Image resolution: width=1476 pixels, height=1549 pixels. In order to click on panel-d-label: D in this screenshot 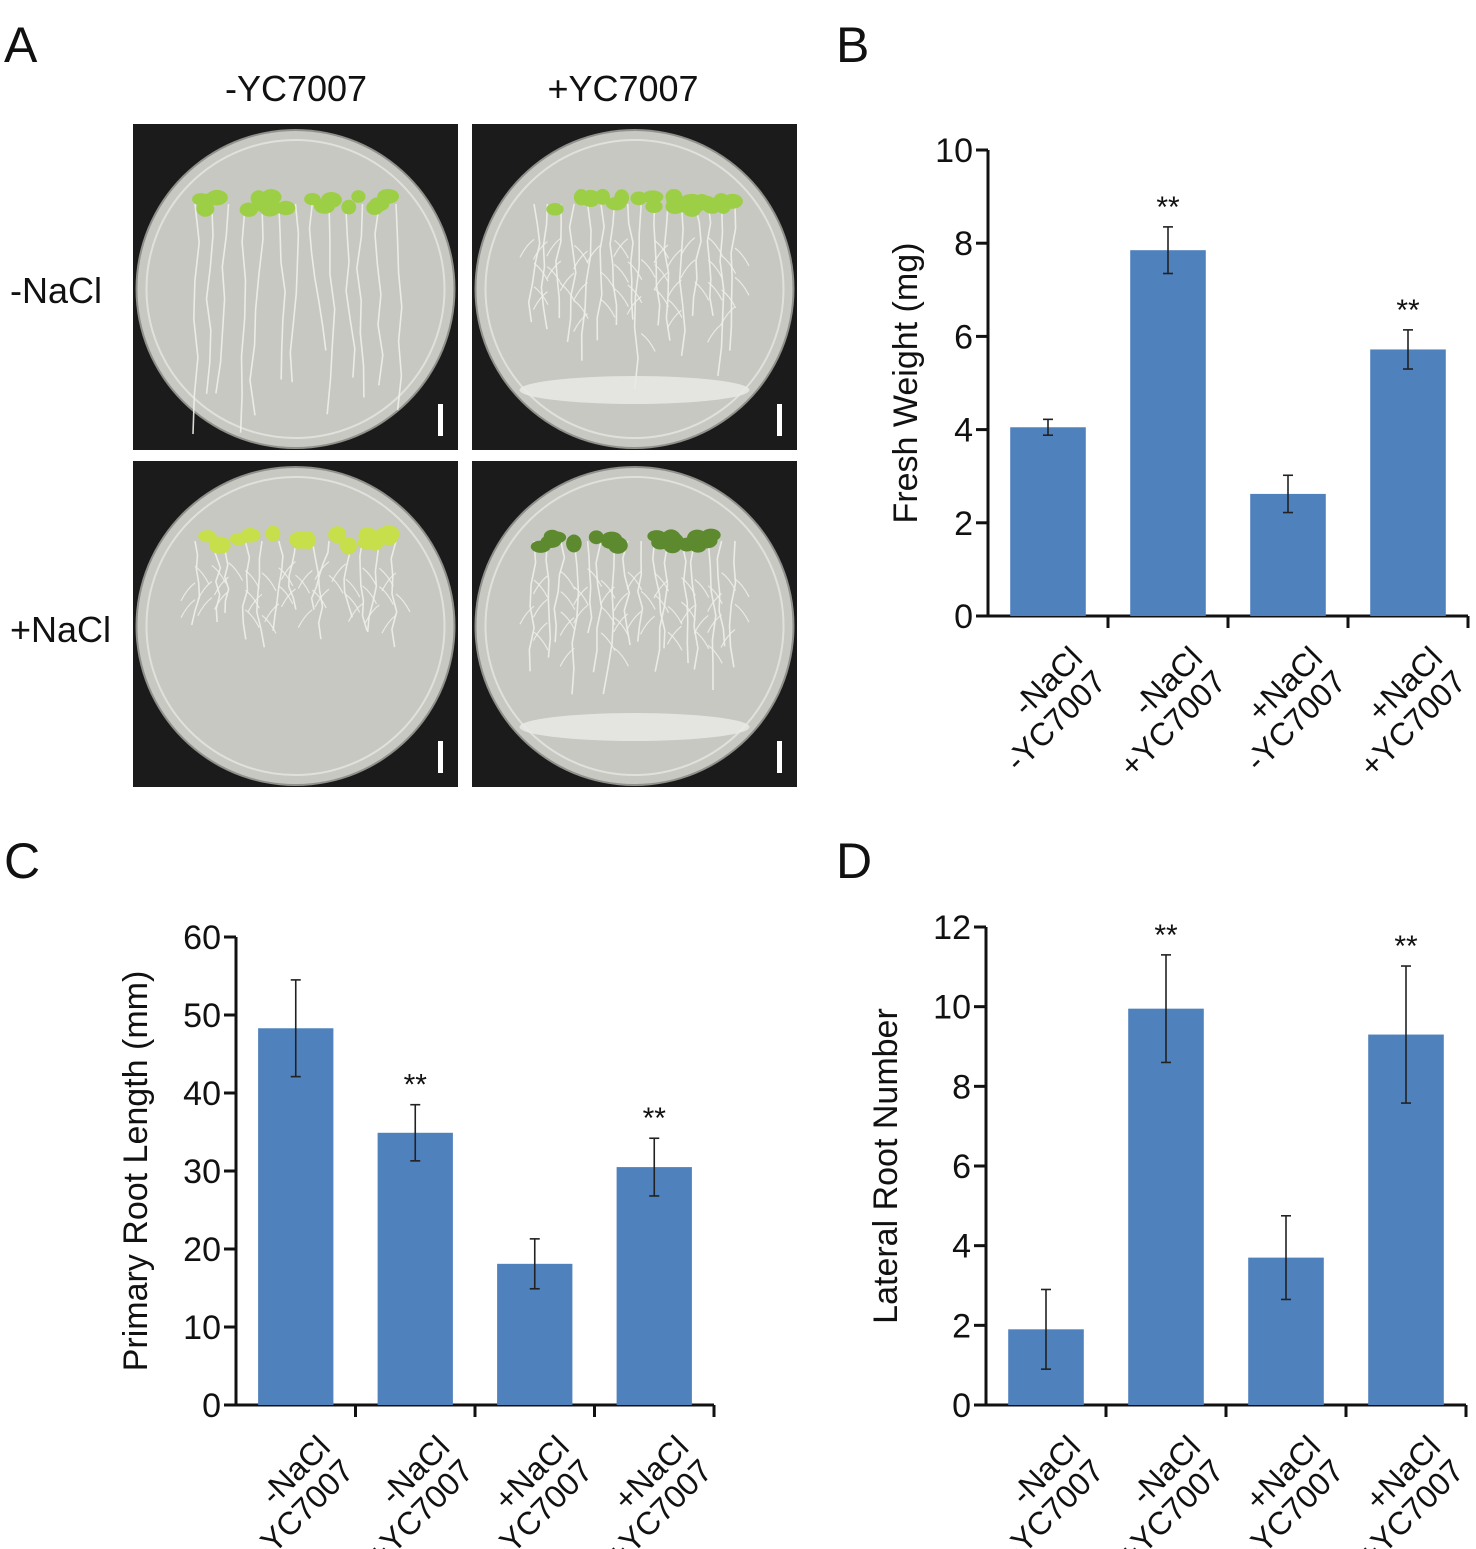, I will do `click(854, 861)`.